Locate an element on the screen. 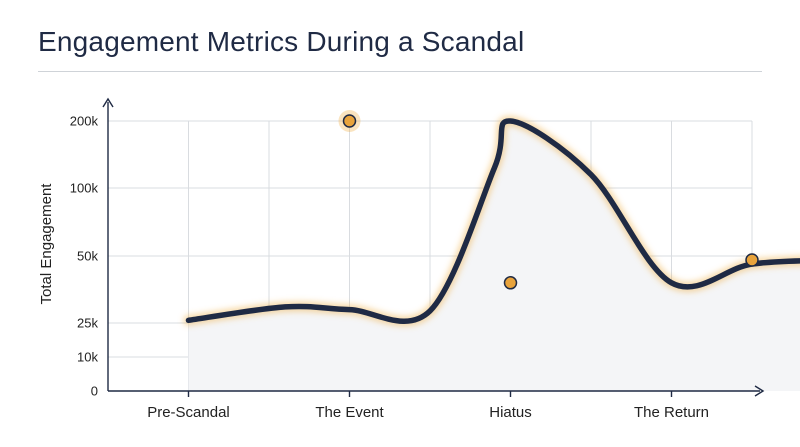 This screenshot has width=800, height=447. y-axis-label: Total Engagement is located at coordinates (46, 244).